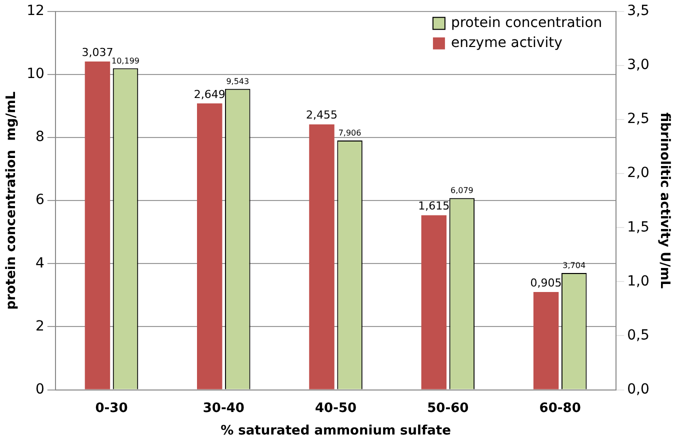 This screenshot has width=681, height=443. What do you see at coordinates (12, 200) in the screenshot?
I see `y-axis-title: protein concentration mg/mL` at bounding box center [12, 200].